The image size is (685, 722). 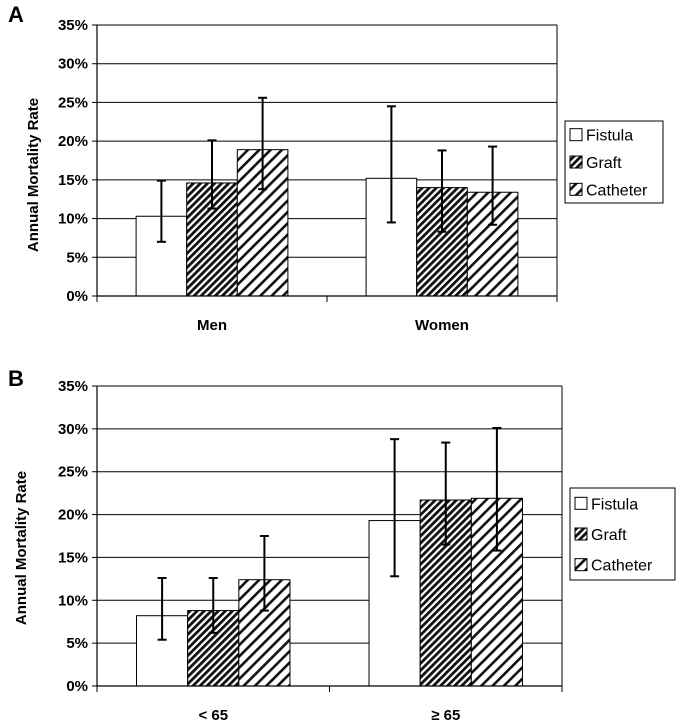 What do you see at coordinates (213, 714) in the screenshot?
I see `category-label: < 65` at bounding box center [213, 714].